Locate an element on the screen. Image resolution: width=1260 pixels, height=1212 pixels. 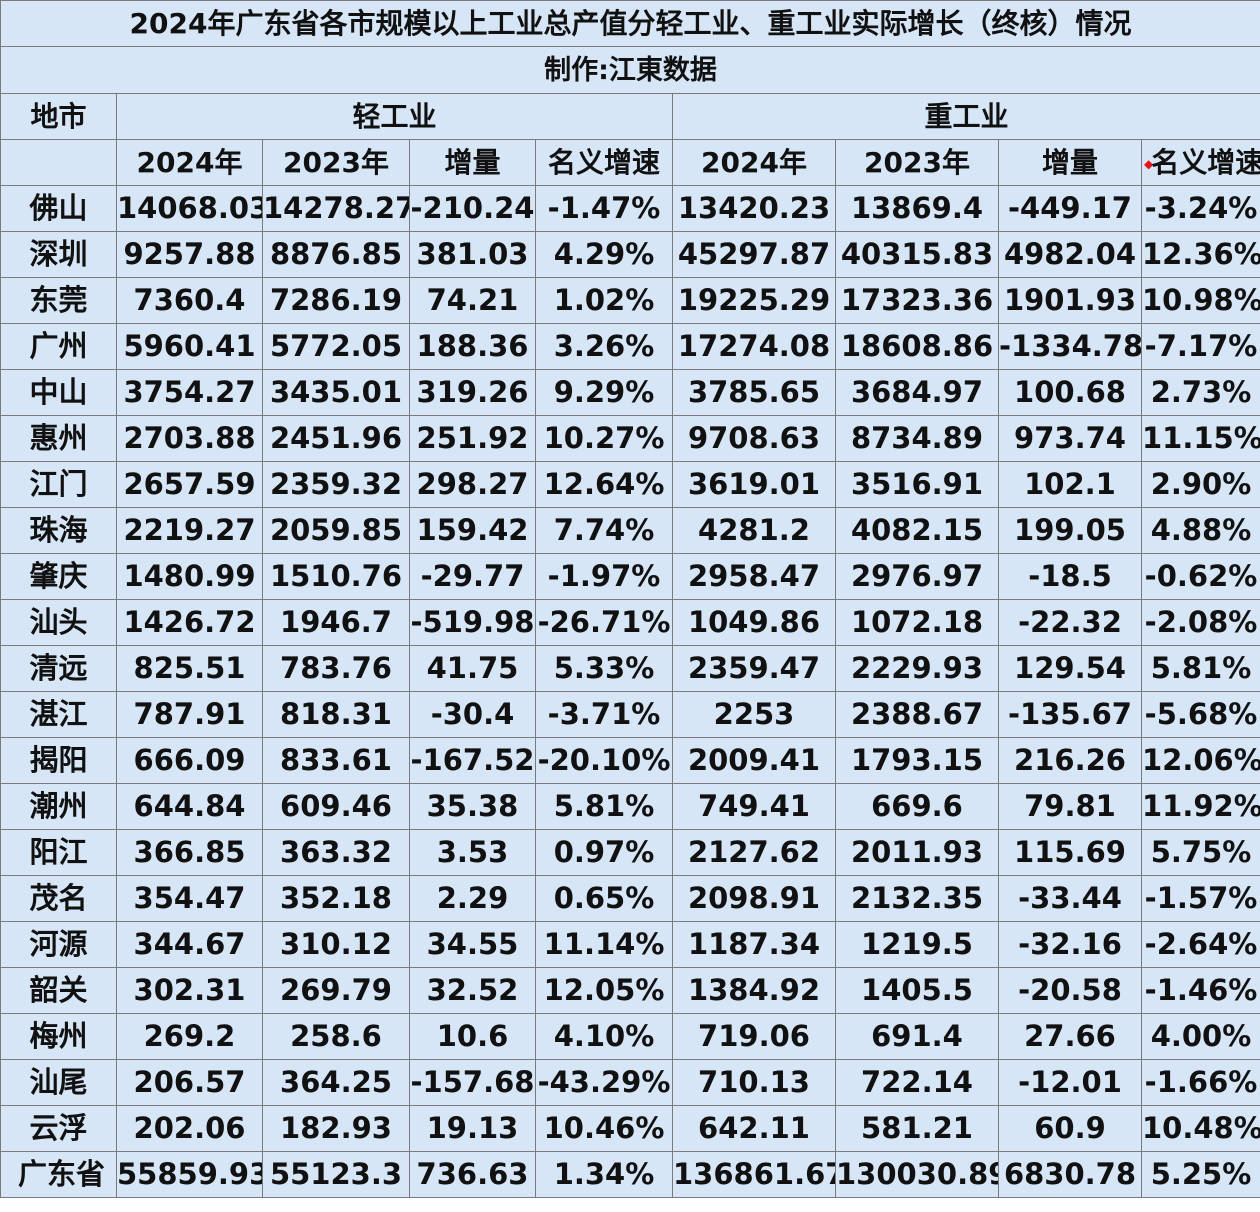
heavy-2023-cell: 669.6 is located at coordinates (917, 806).